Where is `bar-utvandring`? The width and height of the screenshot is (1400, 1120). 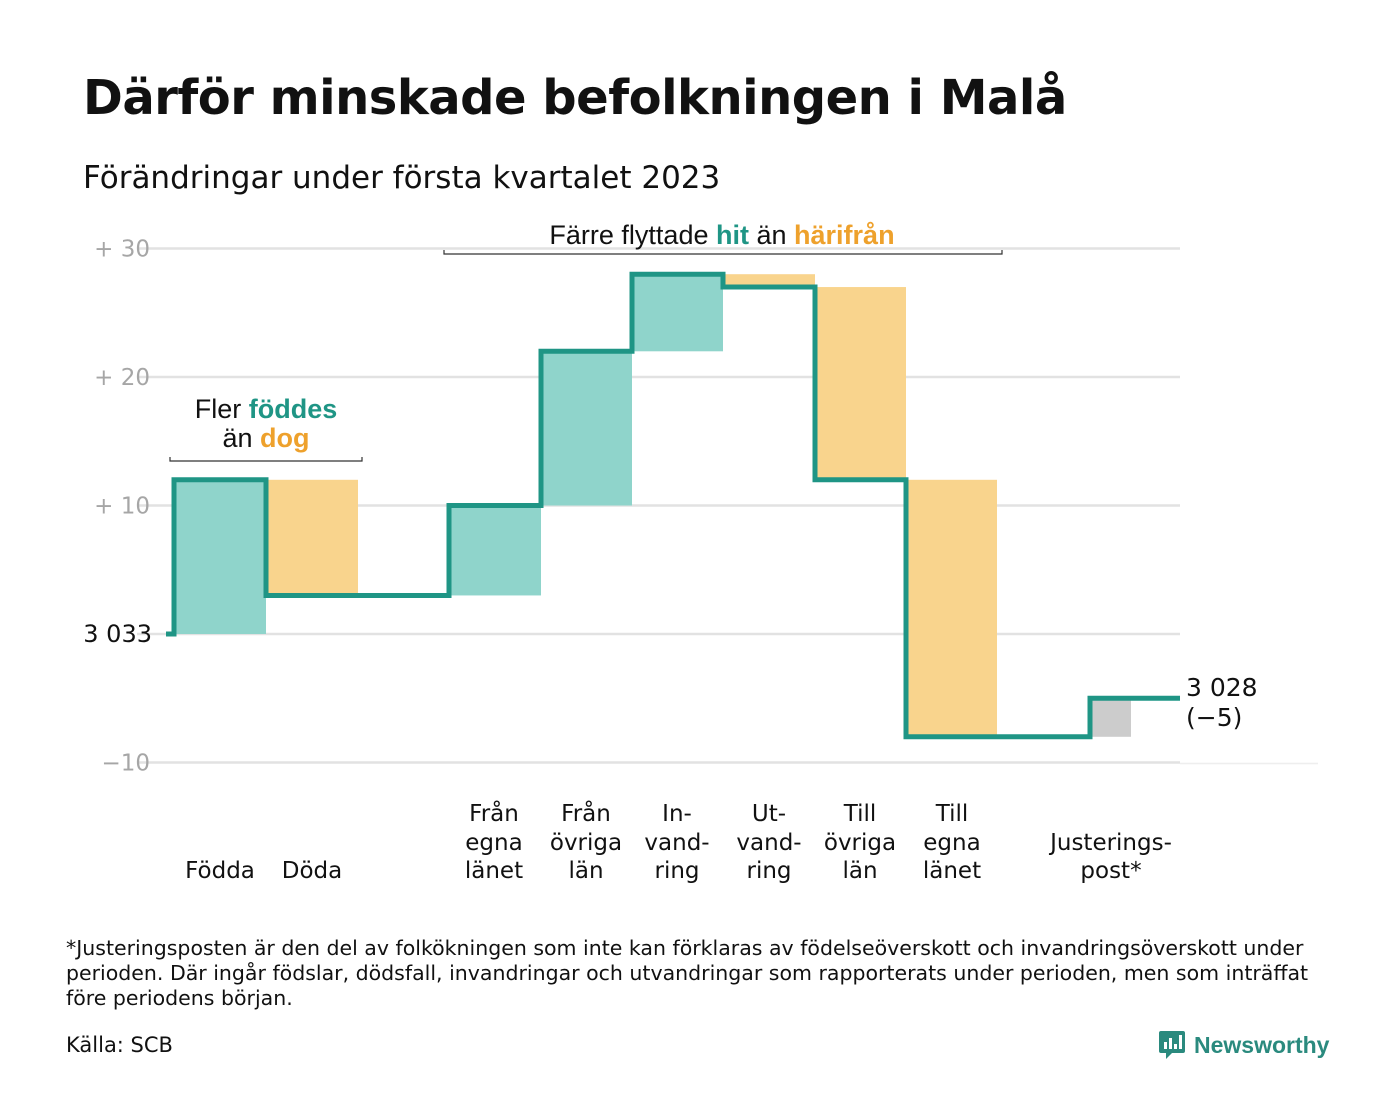
bar-utvandring is located at coordinates (769, 281).